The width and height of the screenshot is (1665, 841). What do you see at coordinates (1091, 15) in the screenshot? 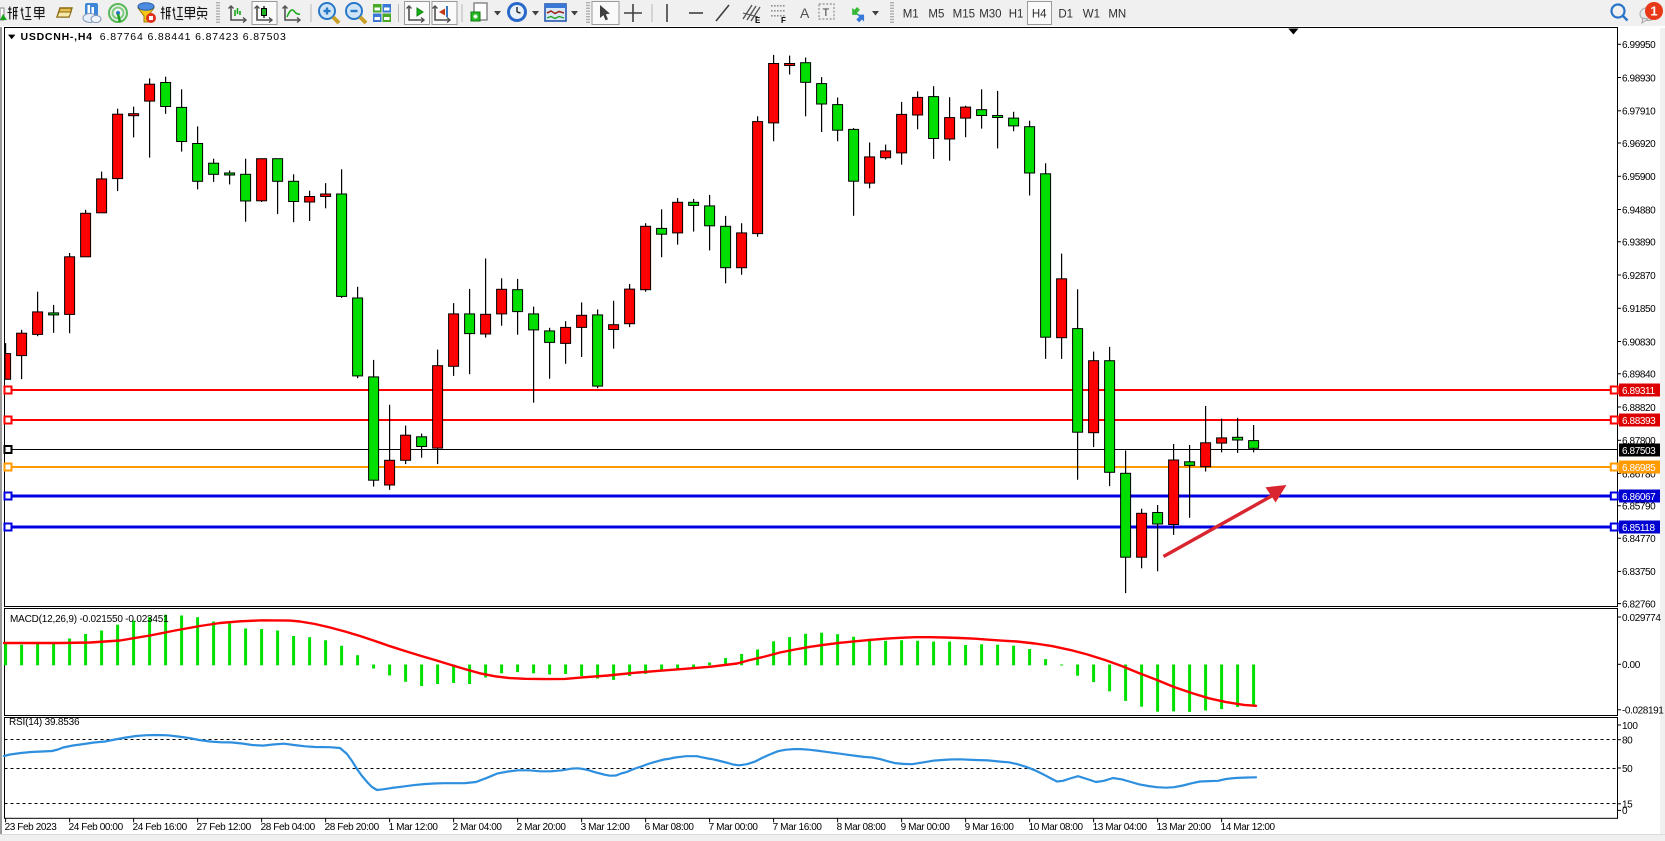
I see `svg-text: W1` at bounding box center [1091, 15].